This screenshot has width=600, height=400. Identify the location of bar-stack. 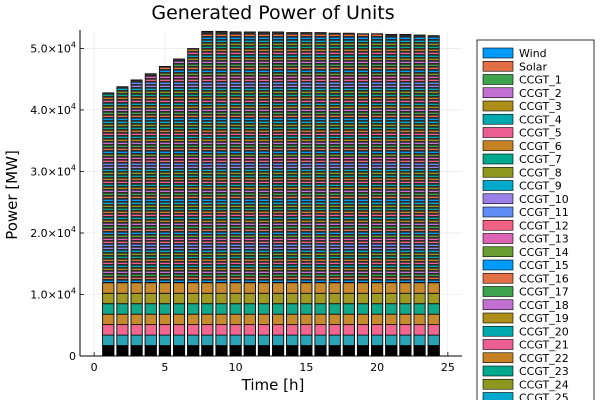
(207, 193).